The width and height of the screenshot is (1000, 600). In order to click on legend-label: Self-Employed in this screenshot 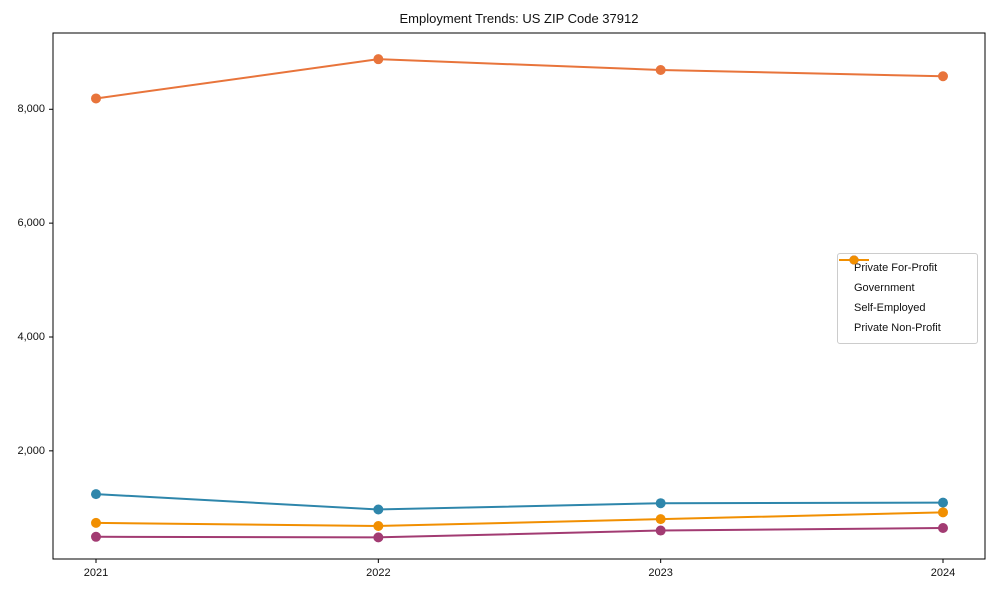, I will do `click(890, 308)`.